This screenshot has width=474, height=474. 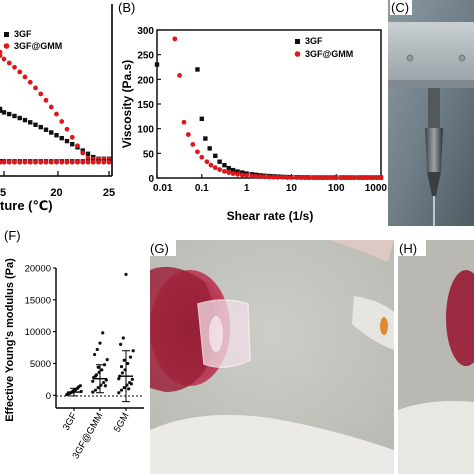 I want to click on panel-b-x-tick-label: 0.1, so click(x=202, y=188).